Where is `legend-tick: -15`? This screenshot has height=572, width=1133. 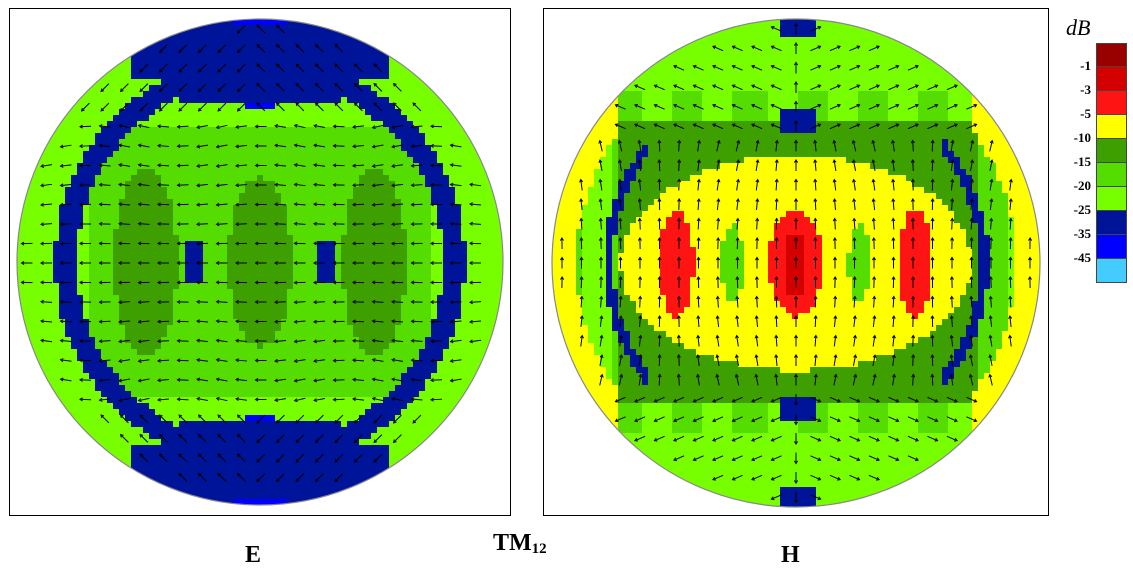 legend-tick: -15 is located at coordinates (1082, 161).